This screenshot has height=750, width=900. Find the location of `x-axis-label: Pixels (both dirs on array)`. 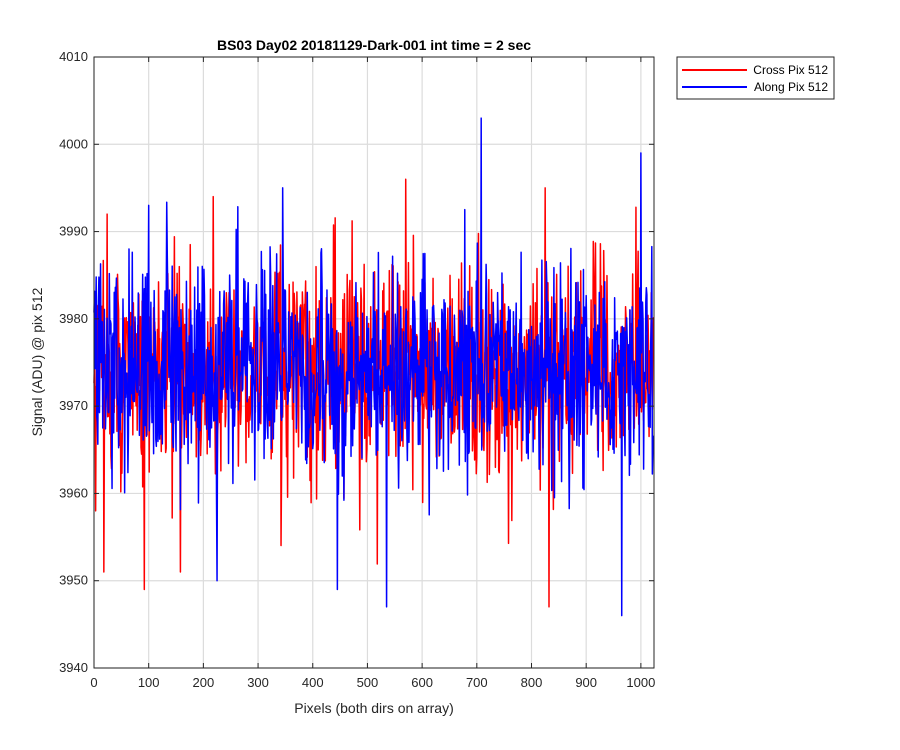

x-axis-label: Pixels (both dirs on array) is located at coordinates (374, 708).